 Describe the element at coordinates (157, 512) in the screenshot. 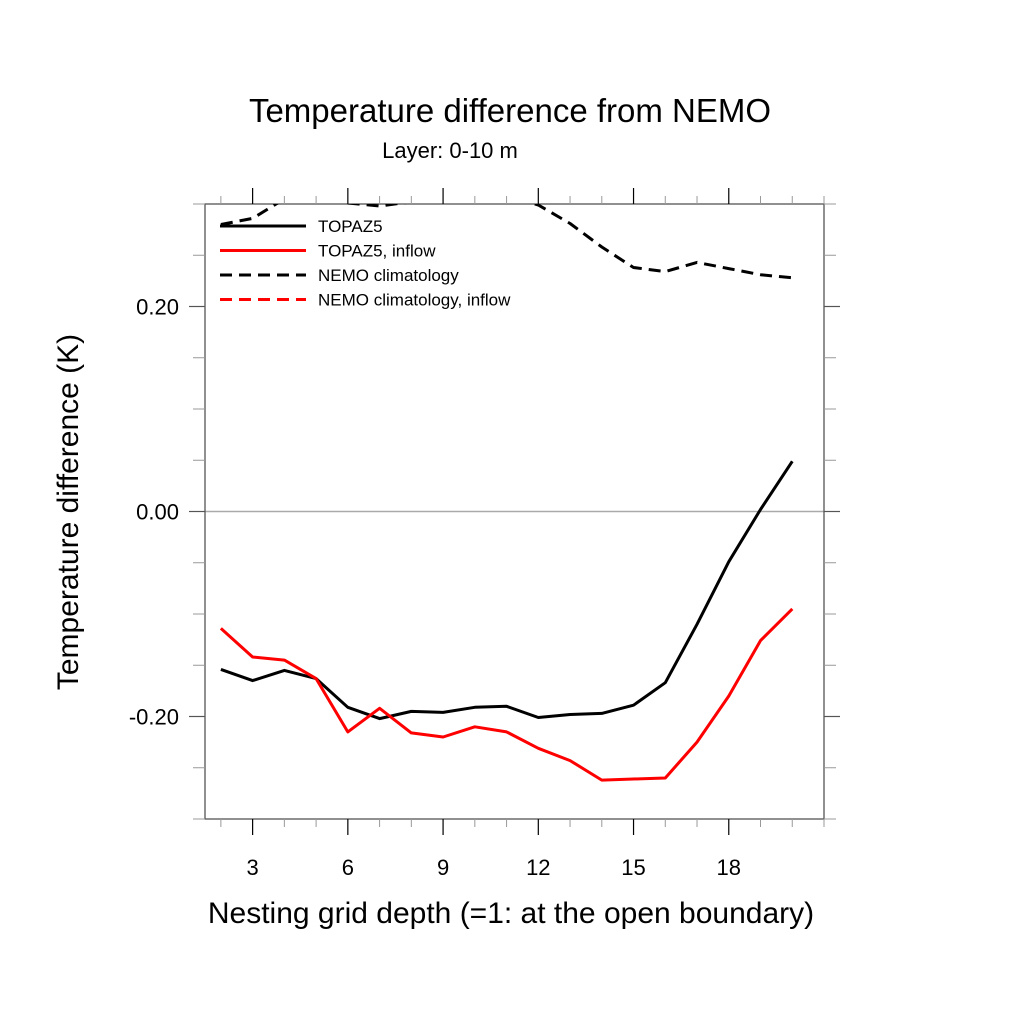

I see `y-tick-label: 0.00` at that location.